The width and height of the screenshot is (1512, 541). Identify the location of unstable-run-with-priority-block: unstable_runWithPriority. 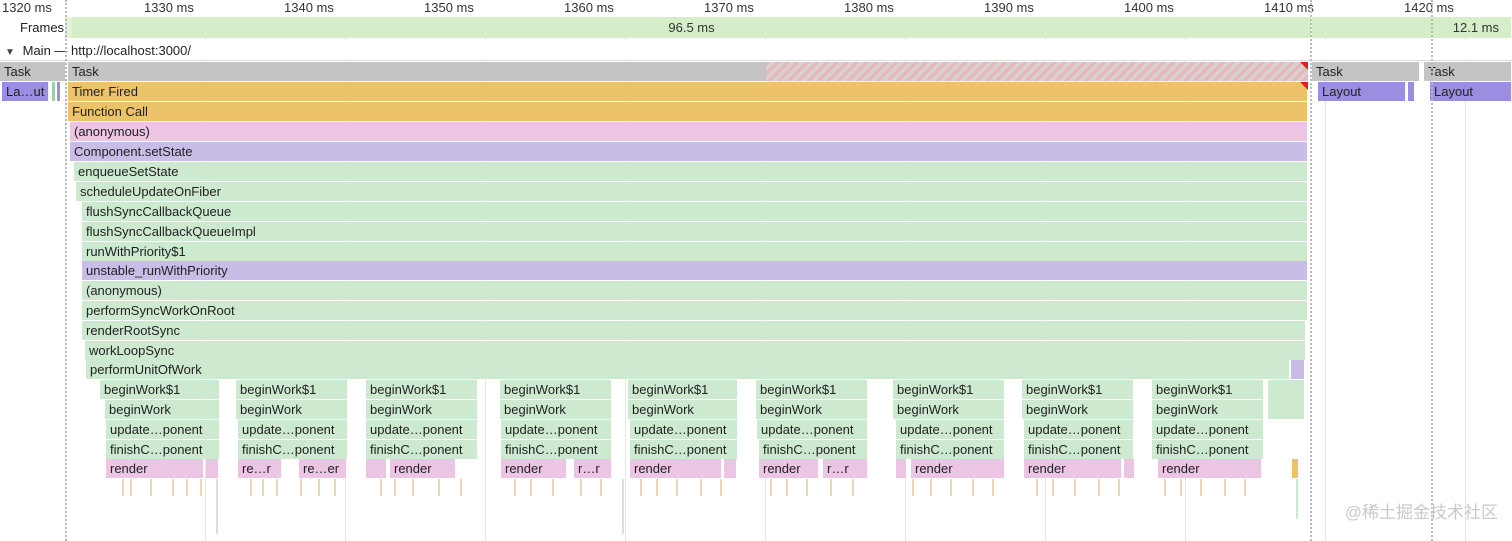
(695, 270).